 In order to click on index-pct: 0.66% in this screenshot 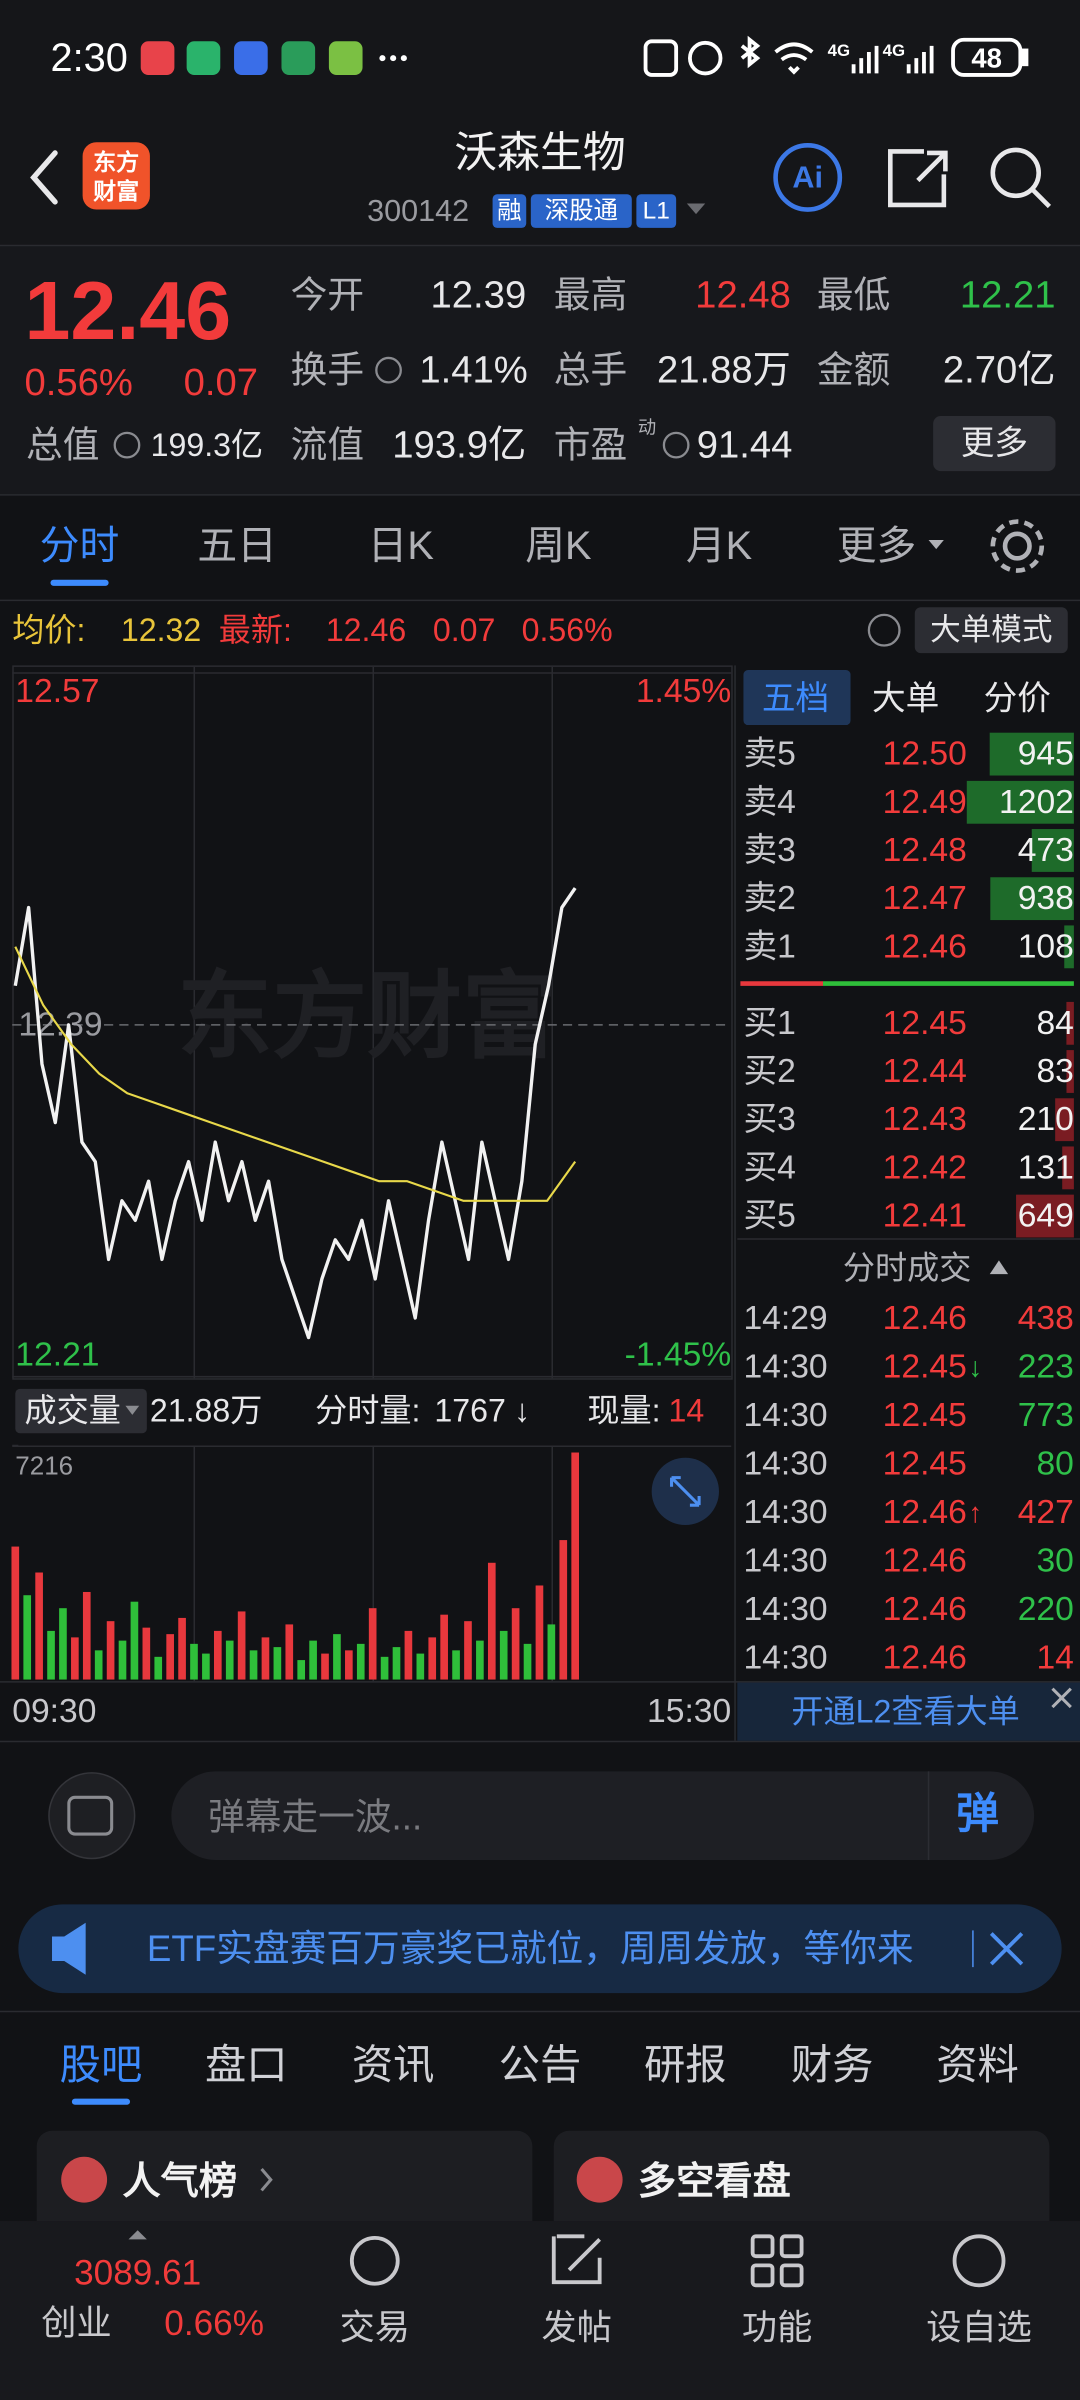, I will do `click(214, 2323)`.